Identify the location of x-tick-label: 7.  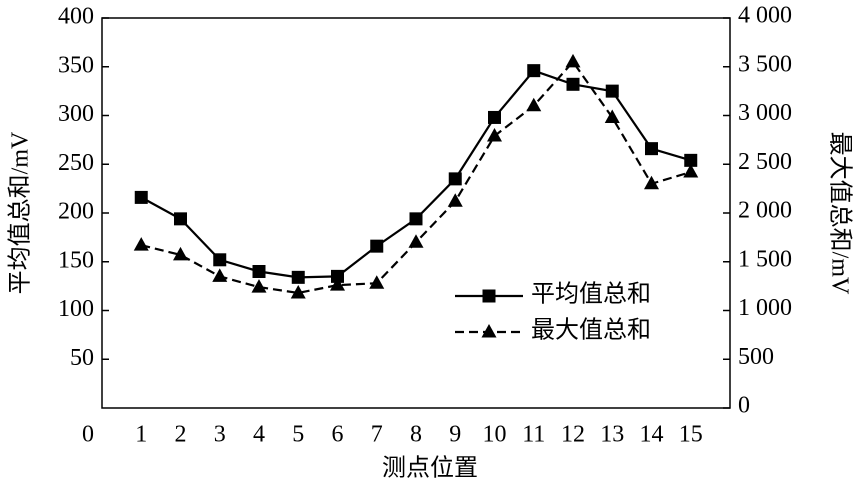
(377, 435).